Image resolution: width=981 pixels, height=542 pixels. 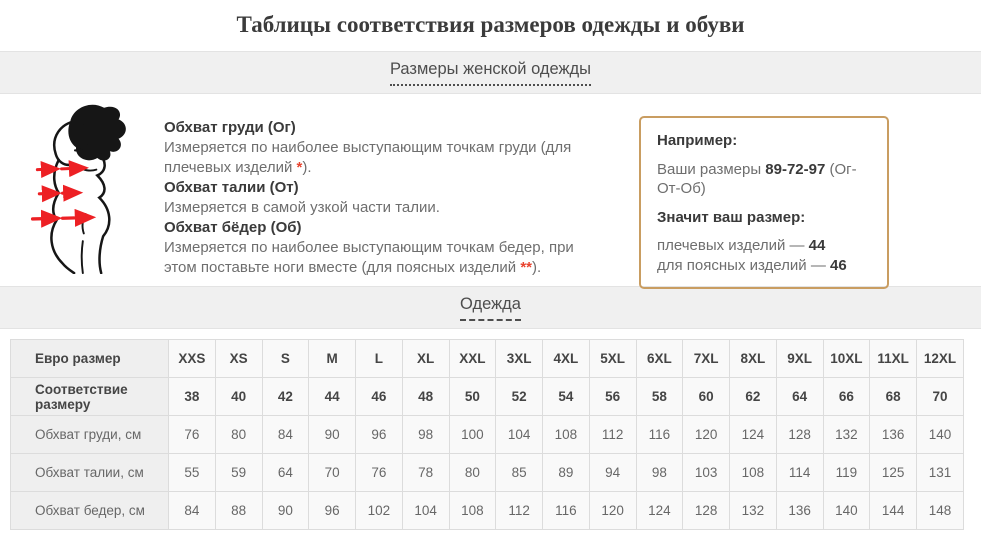 I want to click on footnote-double-asterisk: **, so click(x=526, y=267).